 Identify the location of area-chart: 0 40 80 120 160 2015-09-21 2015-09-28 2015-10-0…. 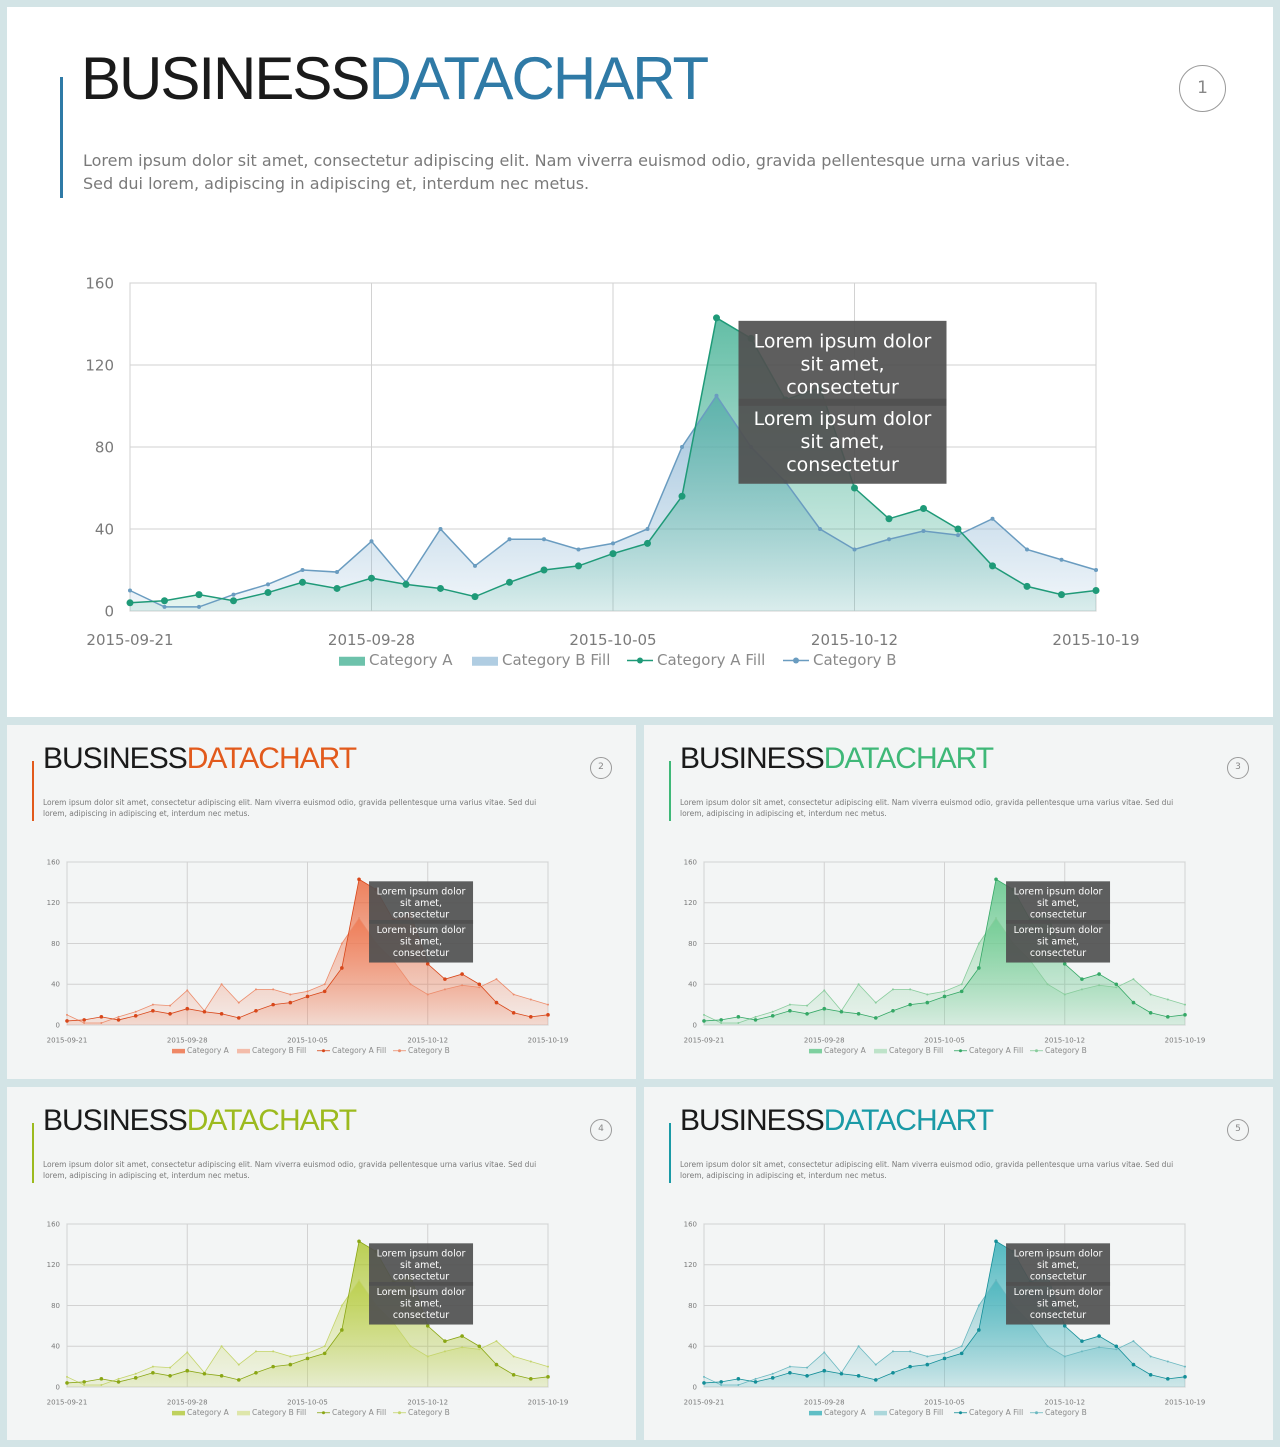
(308, 956).